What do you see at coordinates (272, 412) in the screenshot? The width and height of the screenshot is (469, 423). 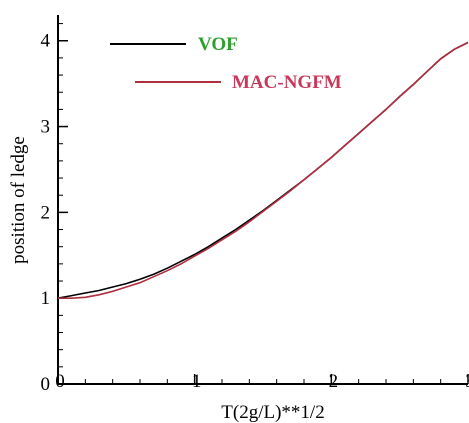 I see `x-axis-label: T(2g/L)**1/2` at bounding box center [272, 412].